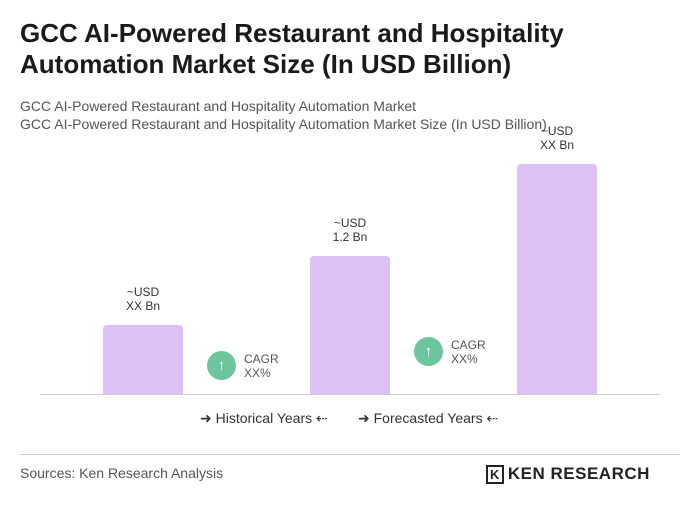 The image size is (700, 520). I want to click on legend-text: Historical Years, so click(264, 418).